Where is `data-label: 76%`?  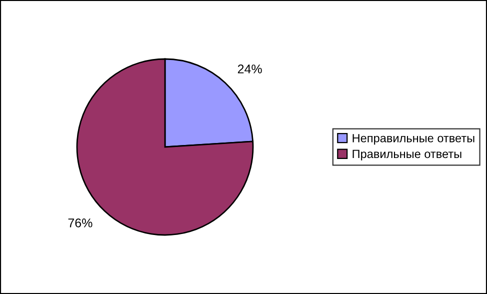 data-label: 76% is located at coordinates (80, 223).